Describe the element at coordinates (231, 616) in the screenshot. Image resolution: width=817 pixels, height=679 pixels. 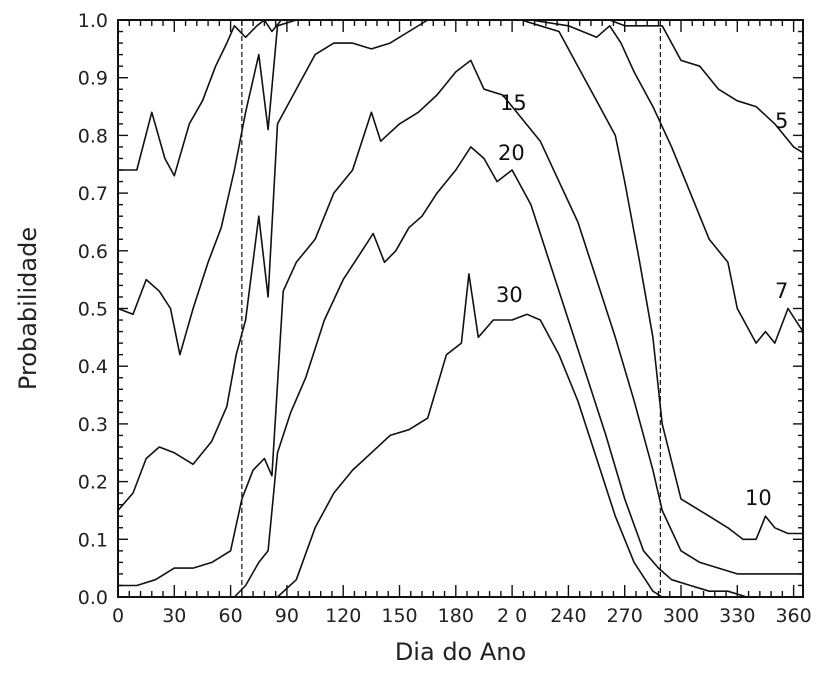
I see `x-tick-label: 60` at that location.